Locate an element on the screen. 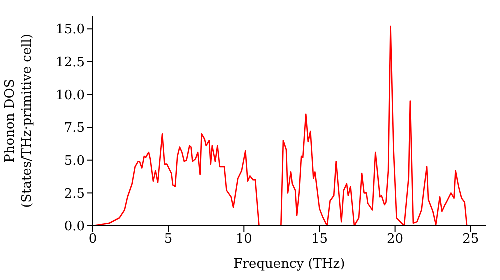 This screenshot has width=500, height=280. x-tick-label: 10 is located at coordinates (244, 240).